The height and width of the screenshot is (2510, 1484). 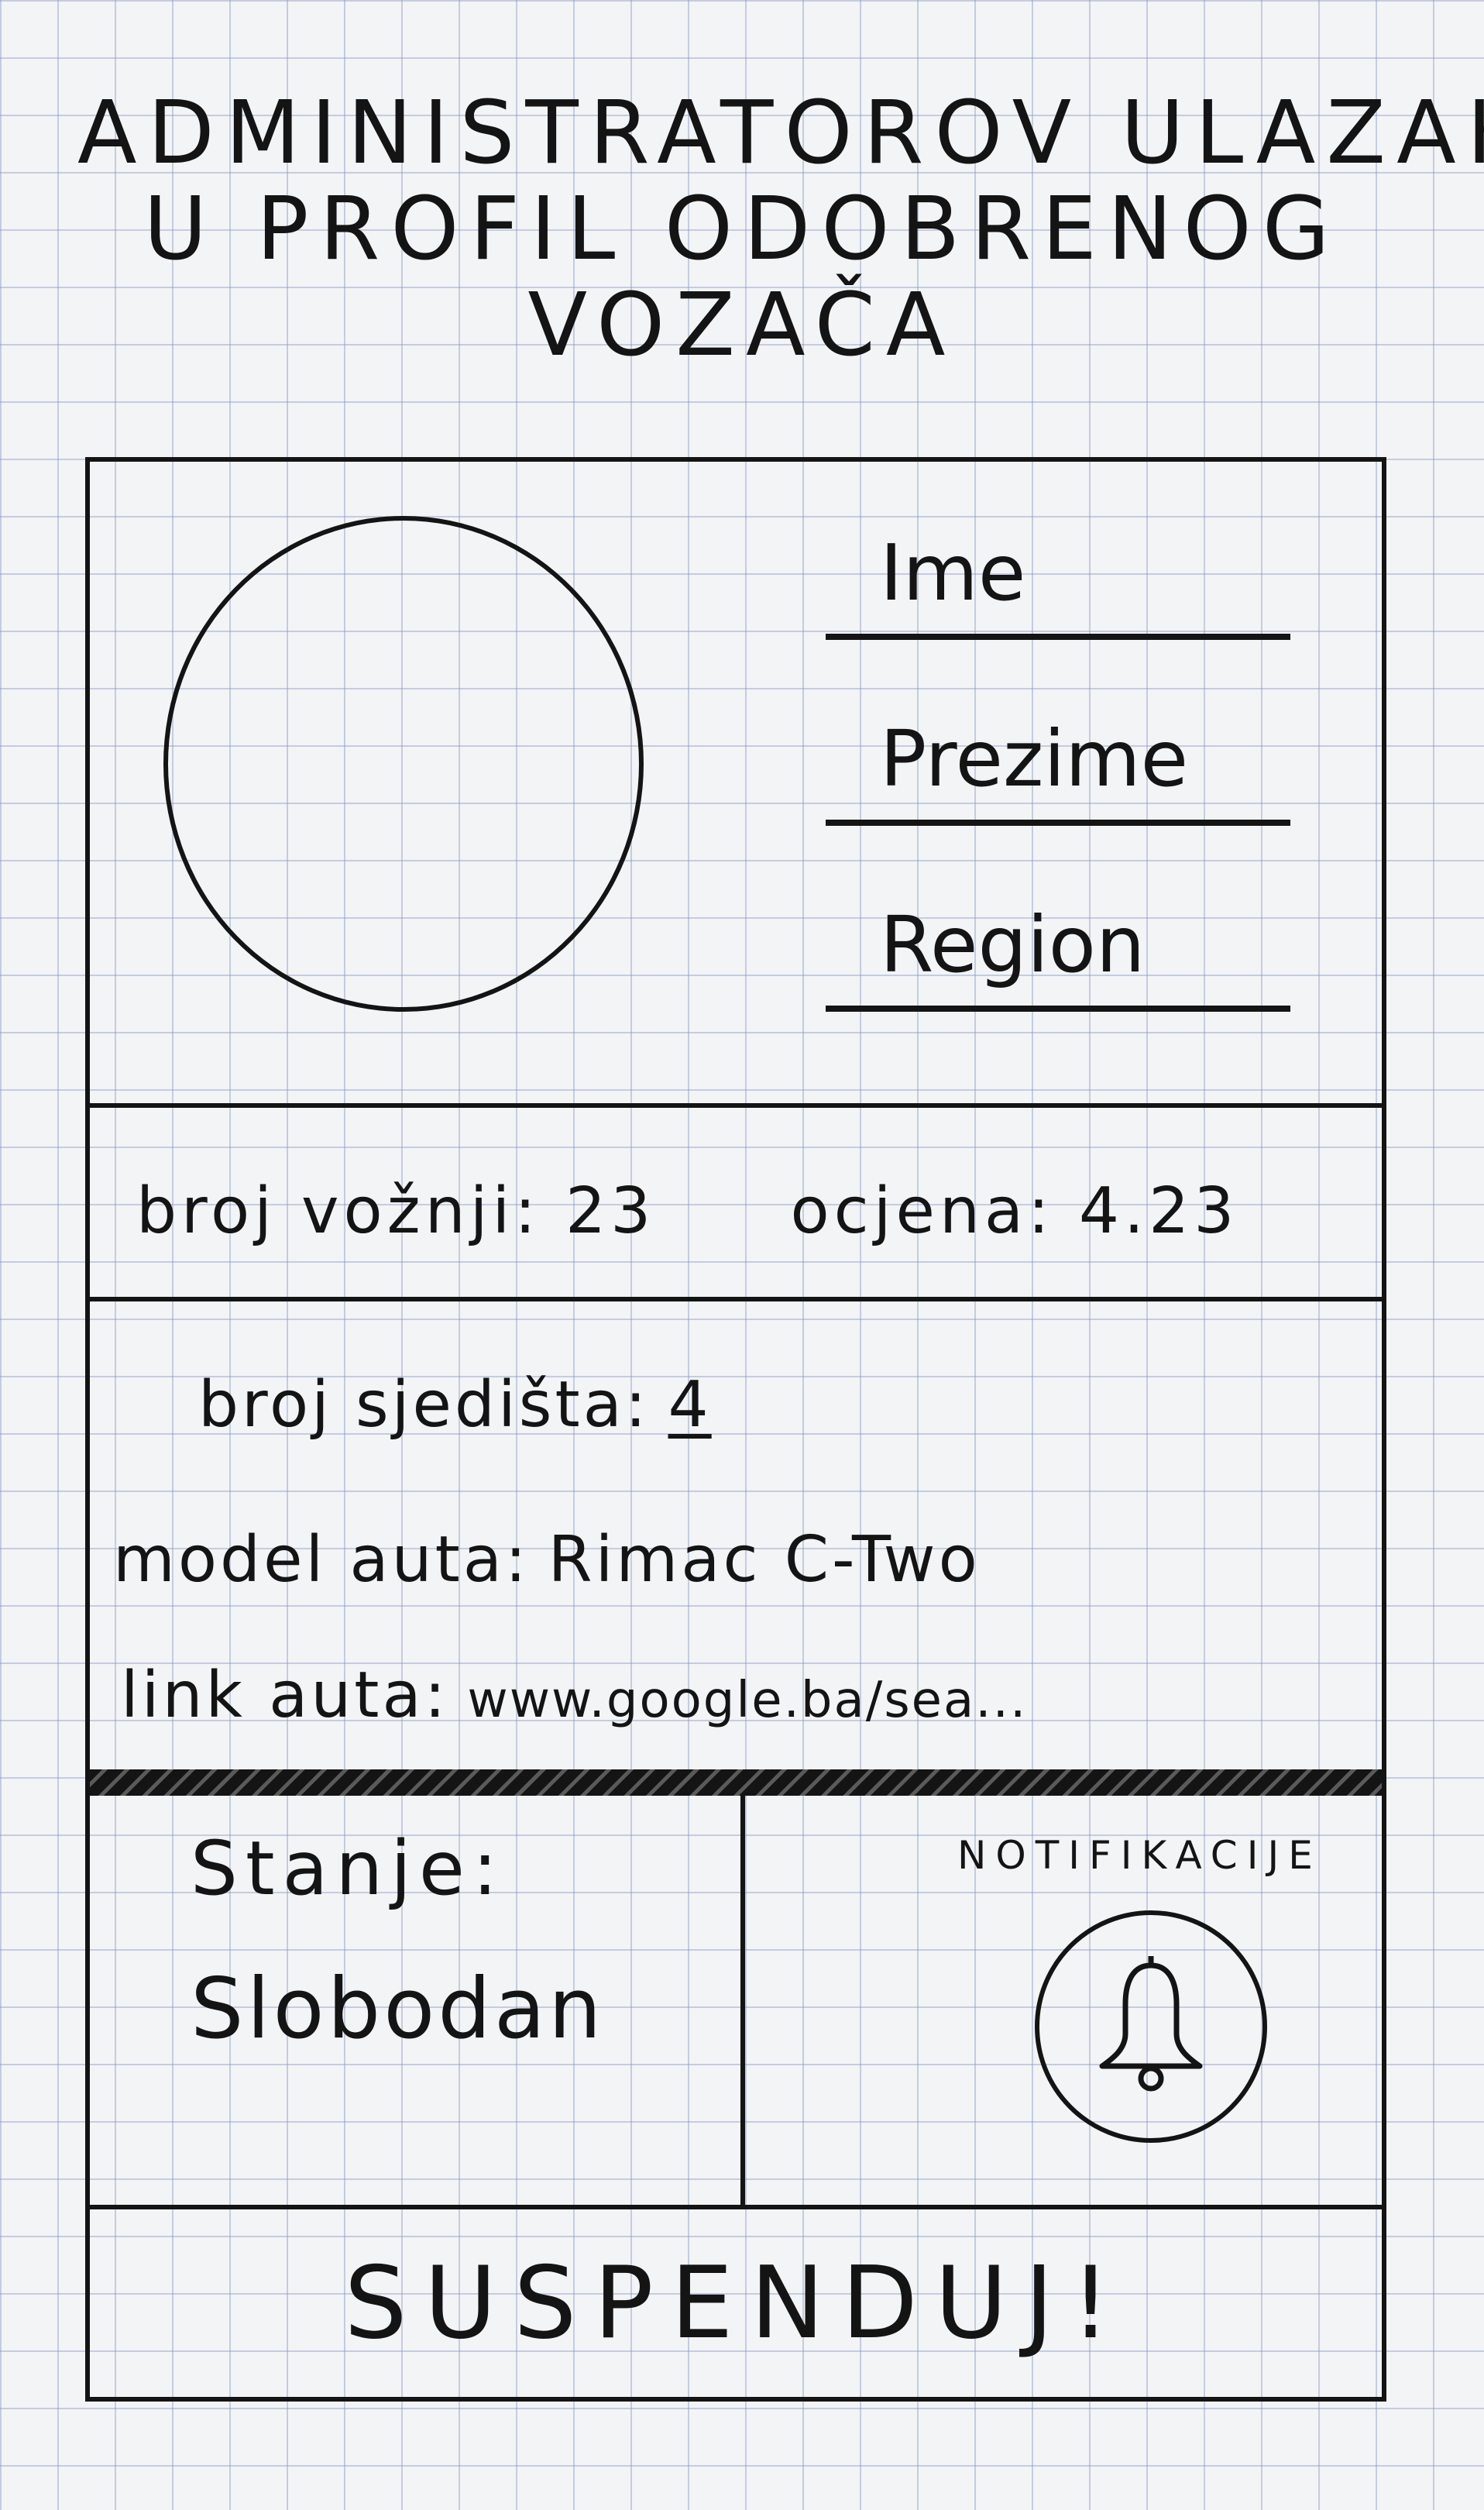 What do you see at coordinates (348, 1868) in the screenshot?
I see `status-label: Stanje:` at bounding box center [348, 1868].